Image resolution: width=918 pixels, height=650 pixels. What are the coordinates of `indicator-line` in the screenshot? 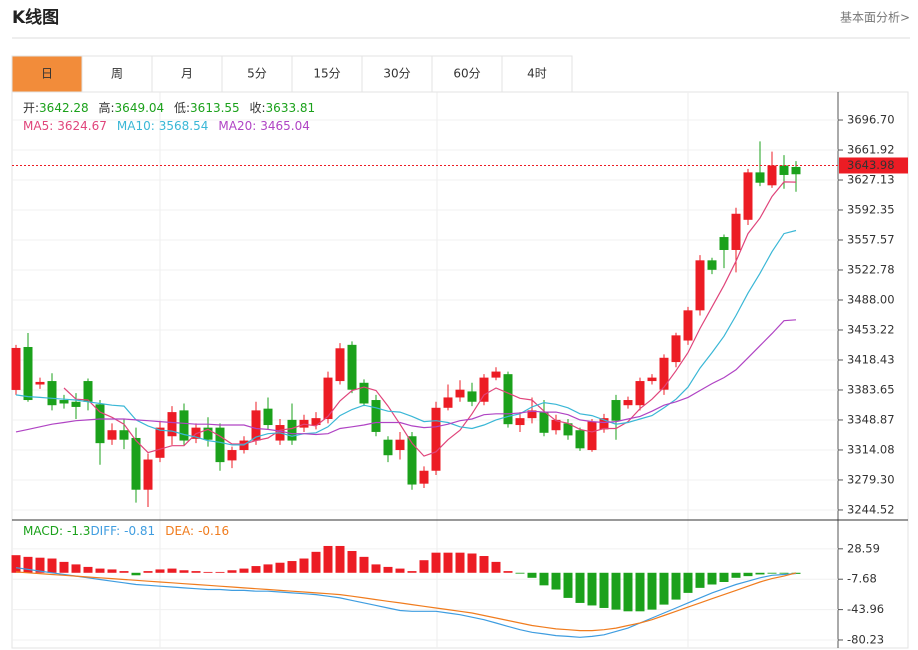 It's located at (406, 602).